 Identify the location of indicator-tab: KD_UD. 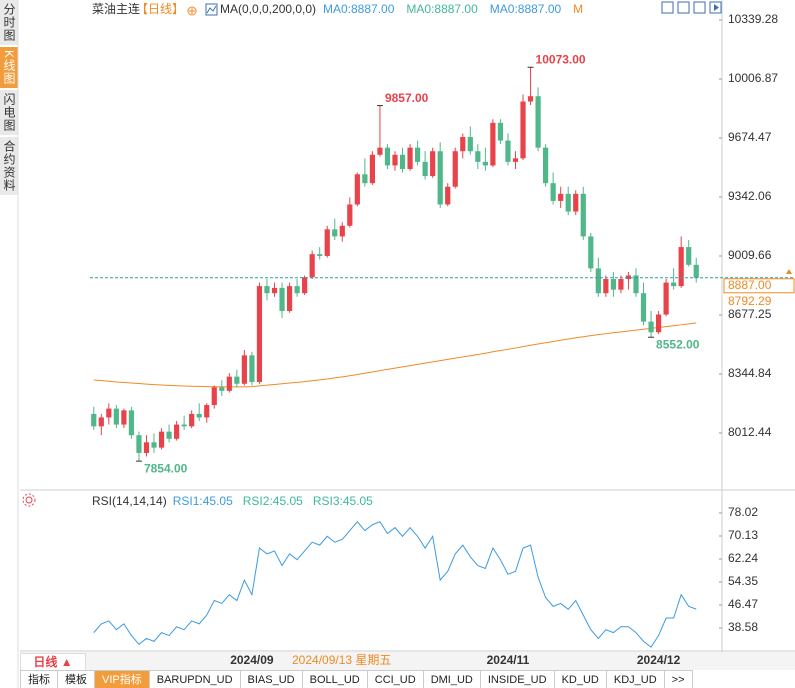
(580, 679).